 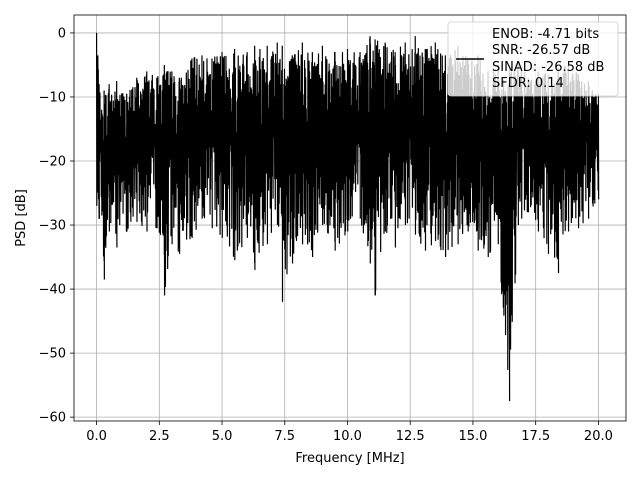 What do you see at coordinates (541, 50) in the screenshot?
I see `legend-entry-snr: SNR: -26.57 dB` at bounding box center [541, 50].